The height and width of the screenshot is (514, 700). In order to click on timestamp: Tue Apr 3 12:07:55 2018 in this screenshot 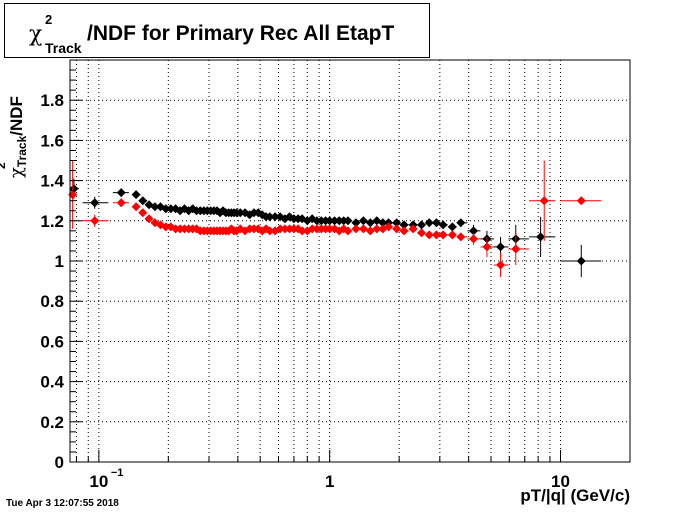, I will do `click(62, 503)`.